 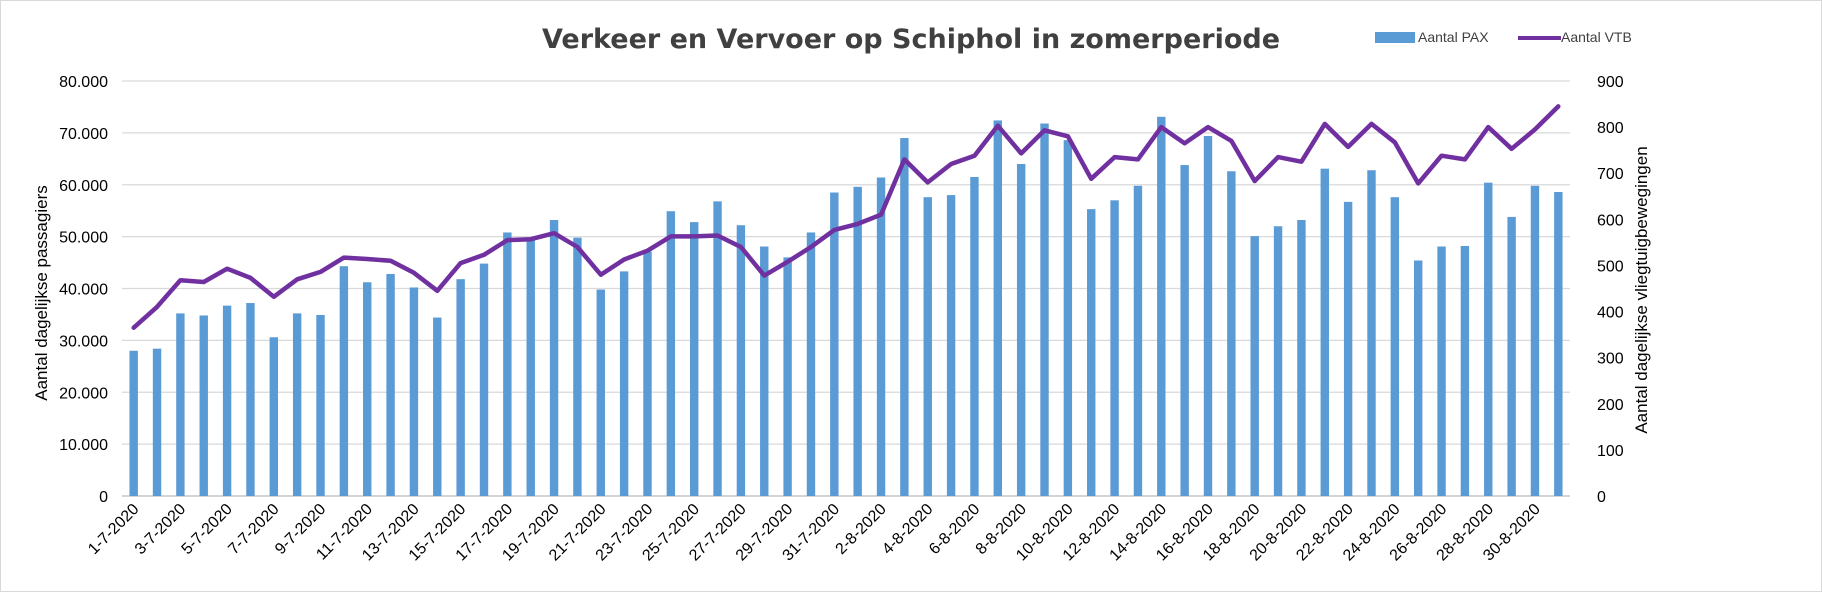 I want to click on legend-label-vtb: Aantal VTB, so click(x=1596, y=37).